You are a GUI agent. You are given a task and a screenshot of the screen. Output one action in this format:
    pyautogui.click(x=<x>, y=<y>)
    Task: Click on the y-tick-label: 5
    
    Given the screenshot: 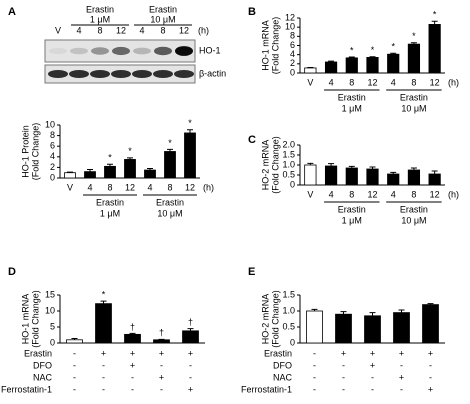 What is the action you would take?
    pyautogui.click(x=52, y=326)
    